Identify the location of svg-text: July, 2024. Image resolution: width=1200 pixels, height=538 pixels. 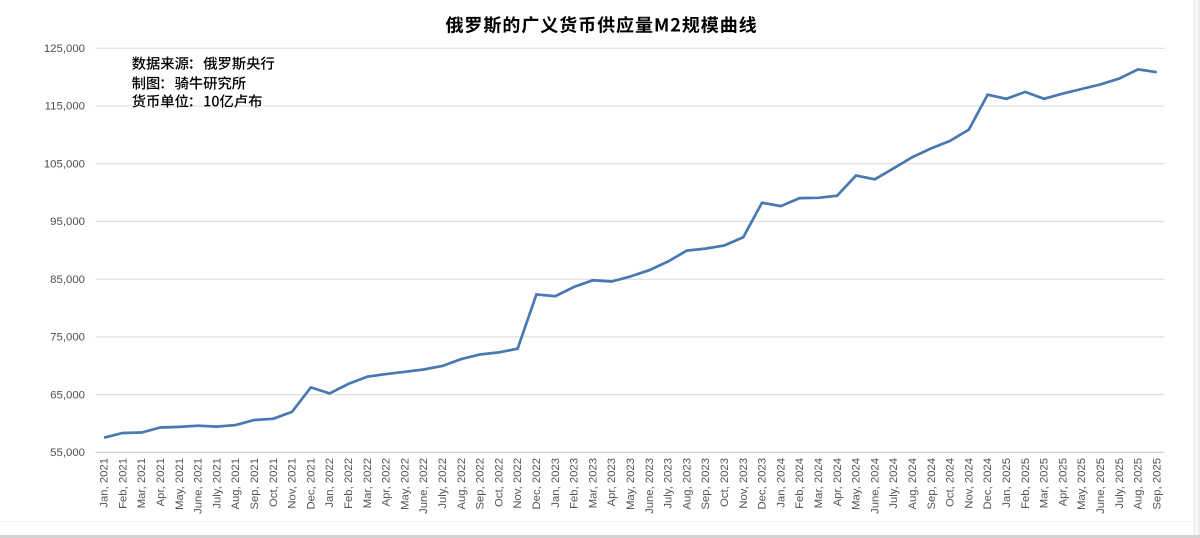
(894, 483).